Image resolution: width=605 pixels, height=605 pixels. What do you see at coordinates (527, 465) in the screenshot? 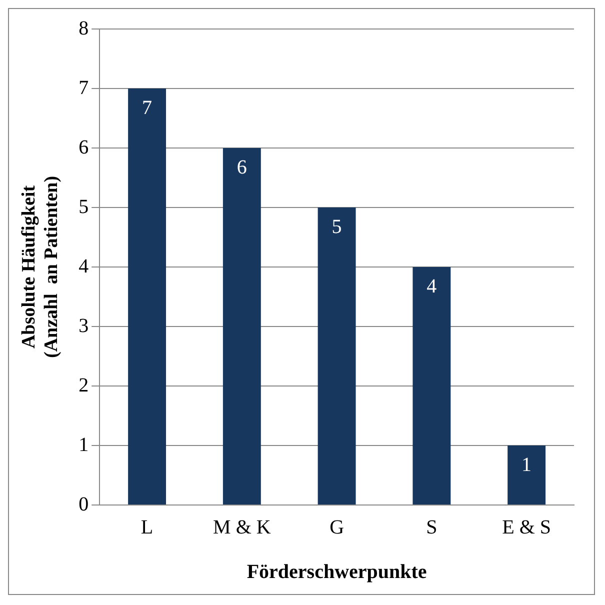
I see `data-label: 1` at bounding box center [527, 465].